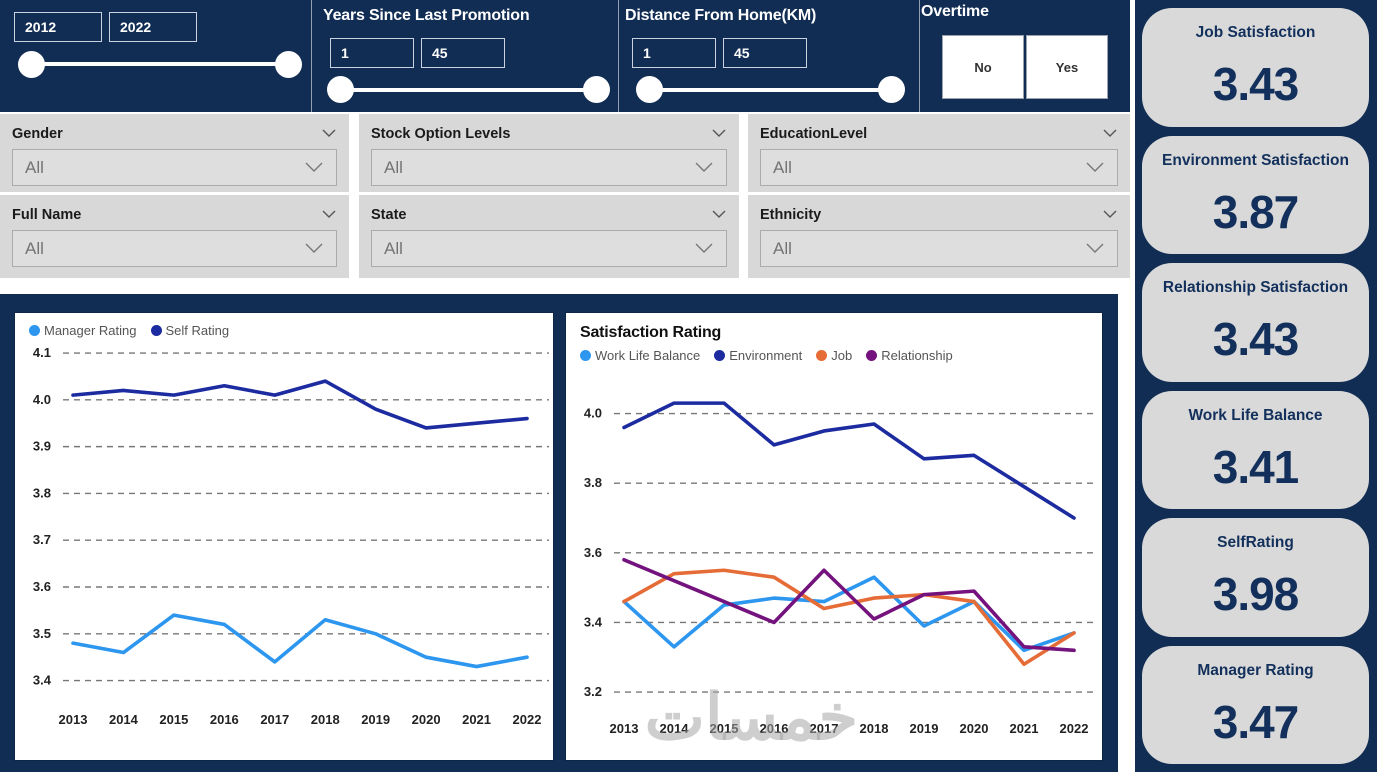  I want to click on legend-label: Self Rating, so click(197, 330).